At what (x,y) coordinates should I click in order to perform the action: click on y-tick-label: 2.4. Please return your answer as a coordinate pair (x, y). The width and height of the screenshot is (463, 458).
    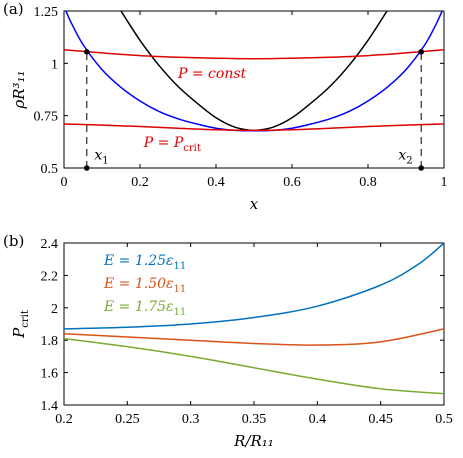
    Looking at the image, I should click on (50, 244).